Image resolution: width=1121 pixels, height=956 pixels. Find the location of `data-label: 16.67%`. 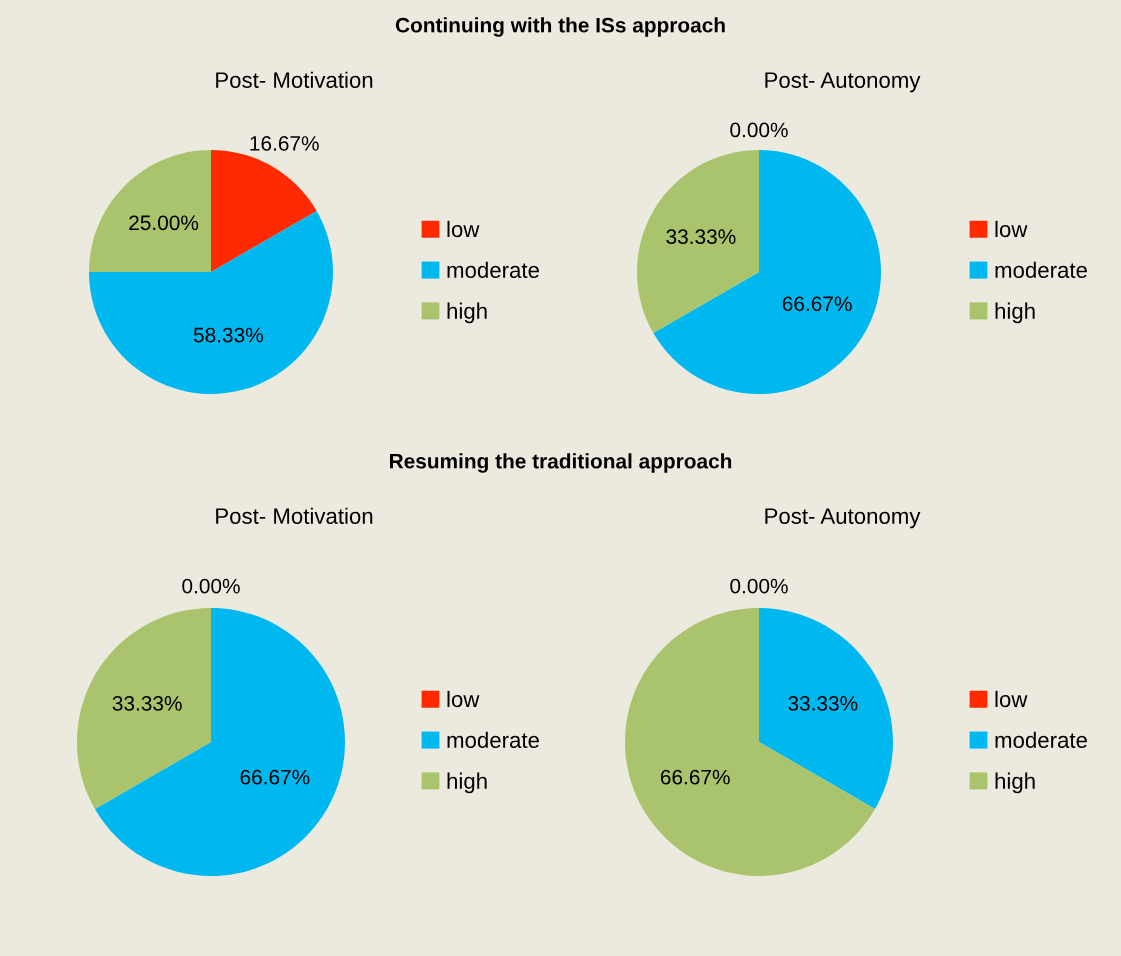

data-label: 16.67% is located at coordinates (284, 143).